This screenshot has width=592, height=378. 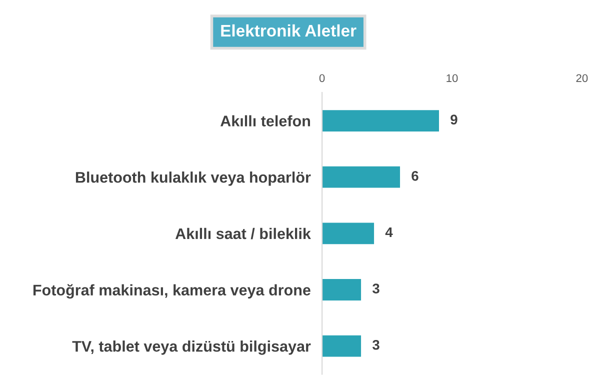 I want to click on chart-title: Elektronik Aletler, so click(x=288, y=30).